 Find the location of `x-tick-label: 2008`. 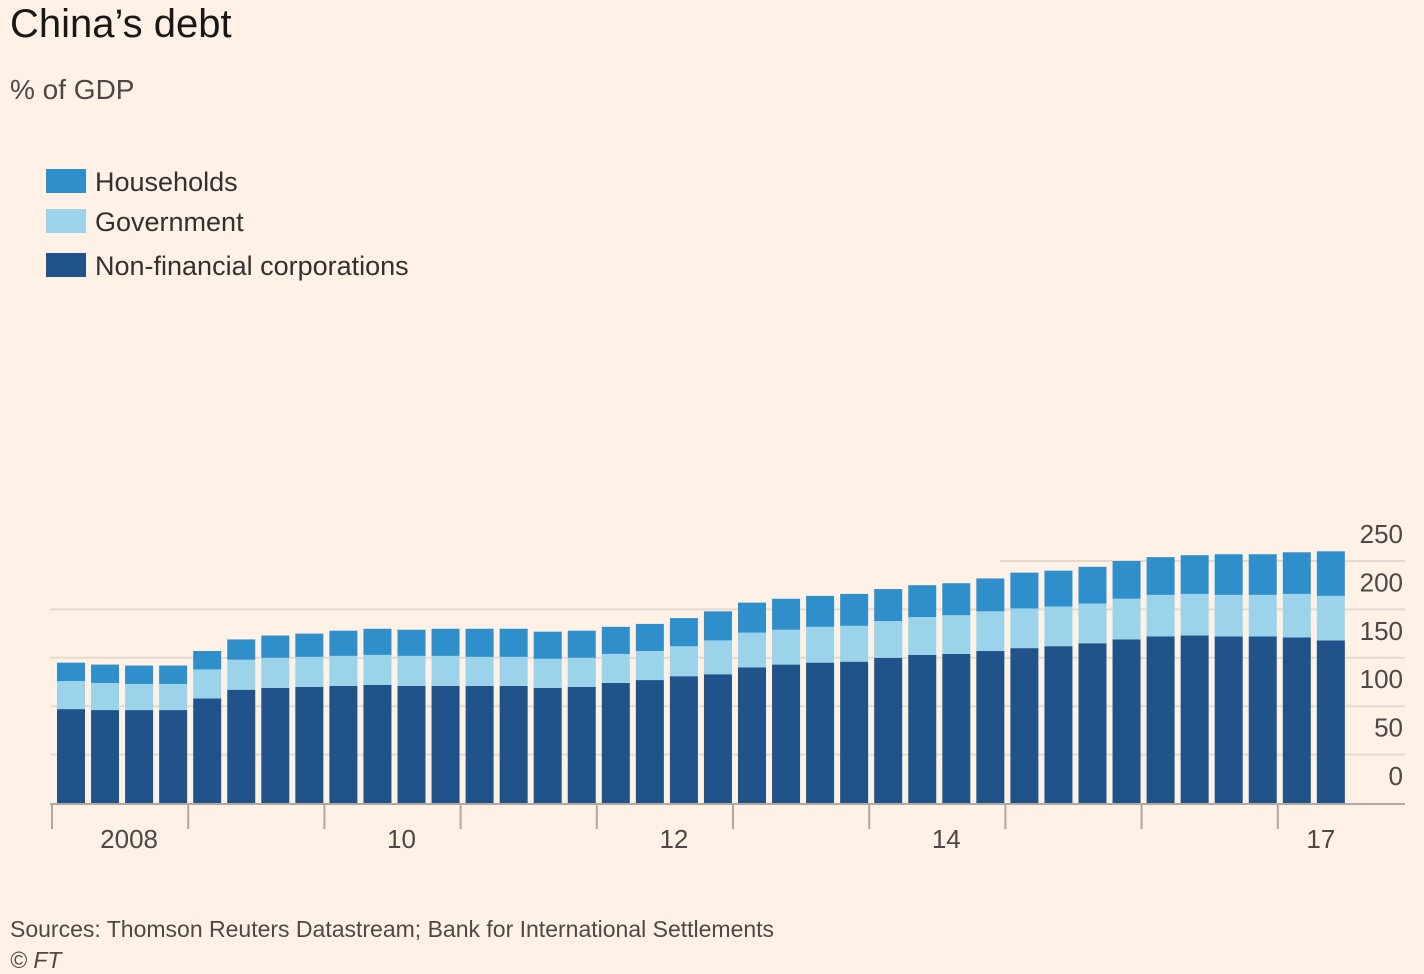

x-tick-label: 2008 is located at coordinates (129, 839).